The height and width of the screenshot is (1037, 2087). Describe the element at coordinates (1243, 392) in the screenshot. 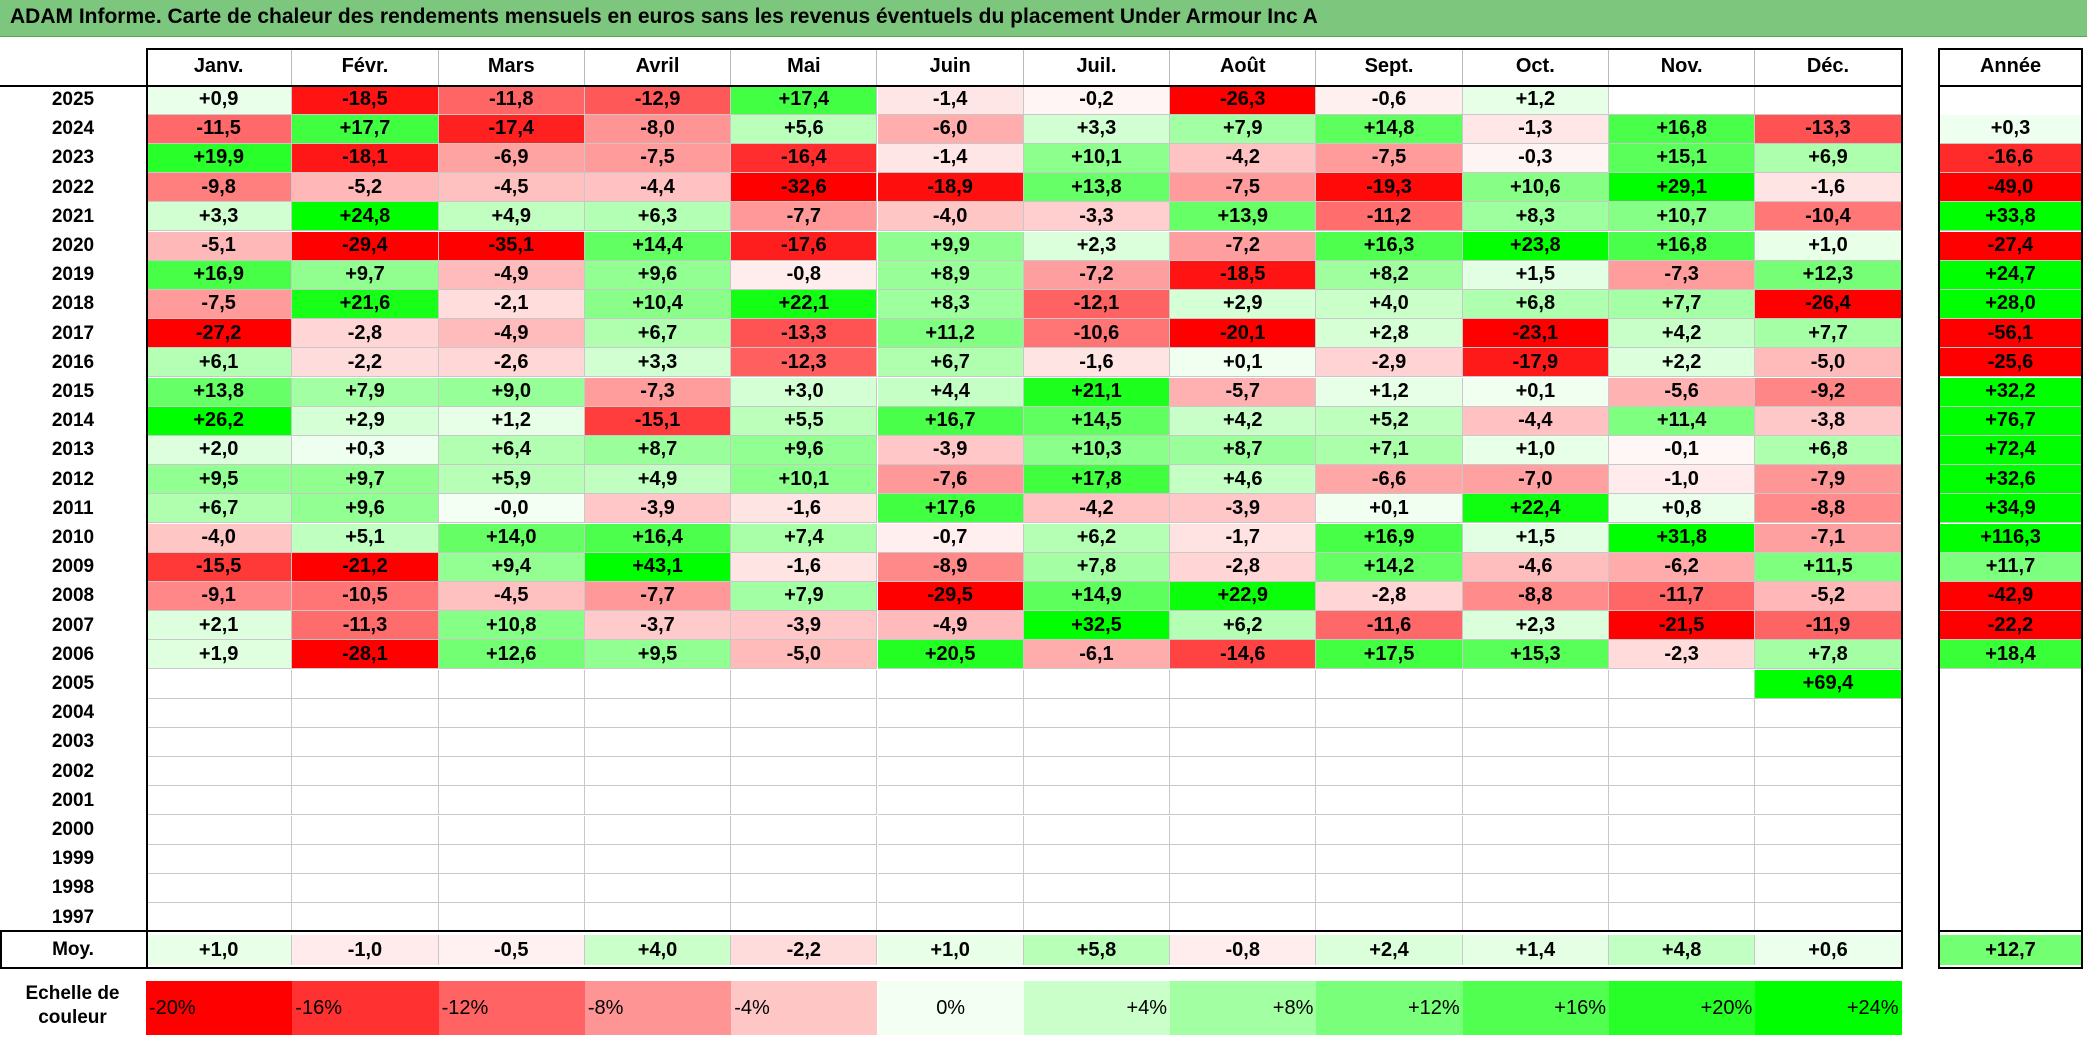

I see `heatmap-cell: -5,7` at that location.